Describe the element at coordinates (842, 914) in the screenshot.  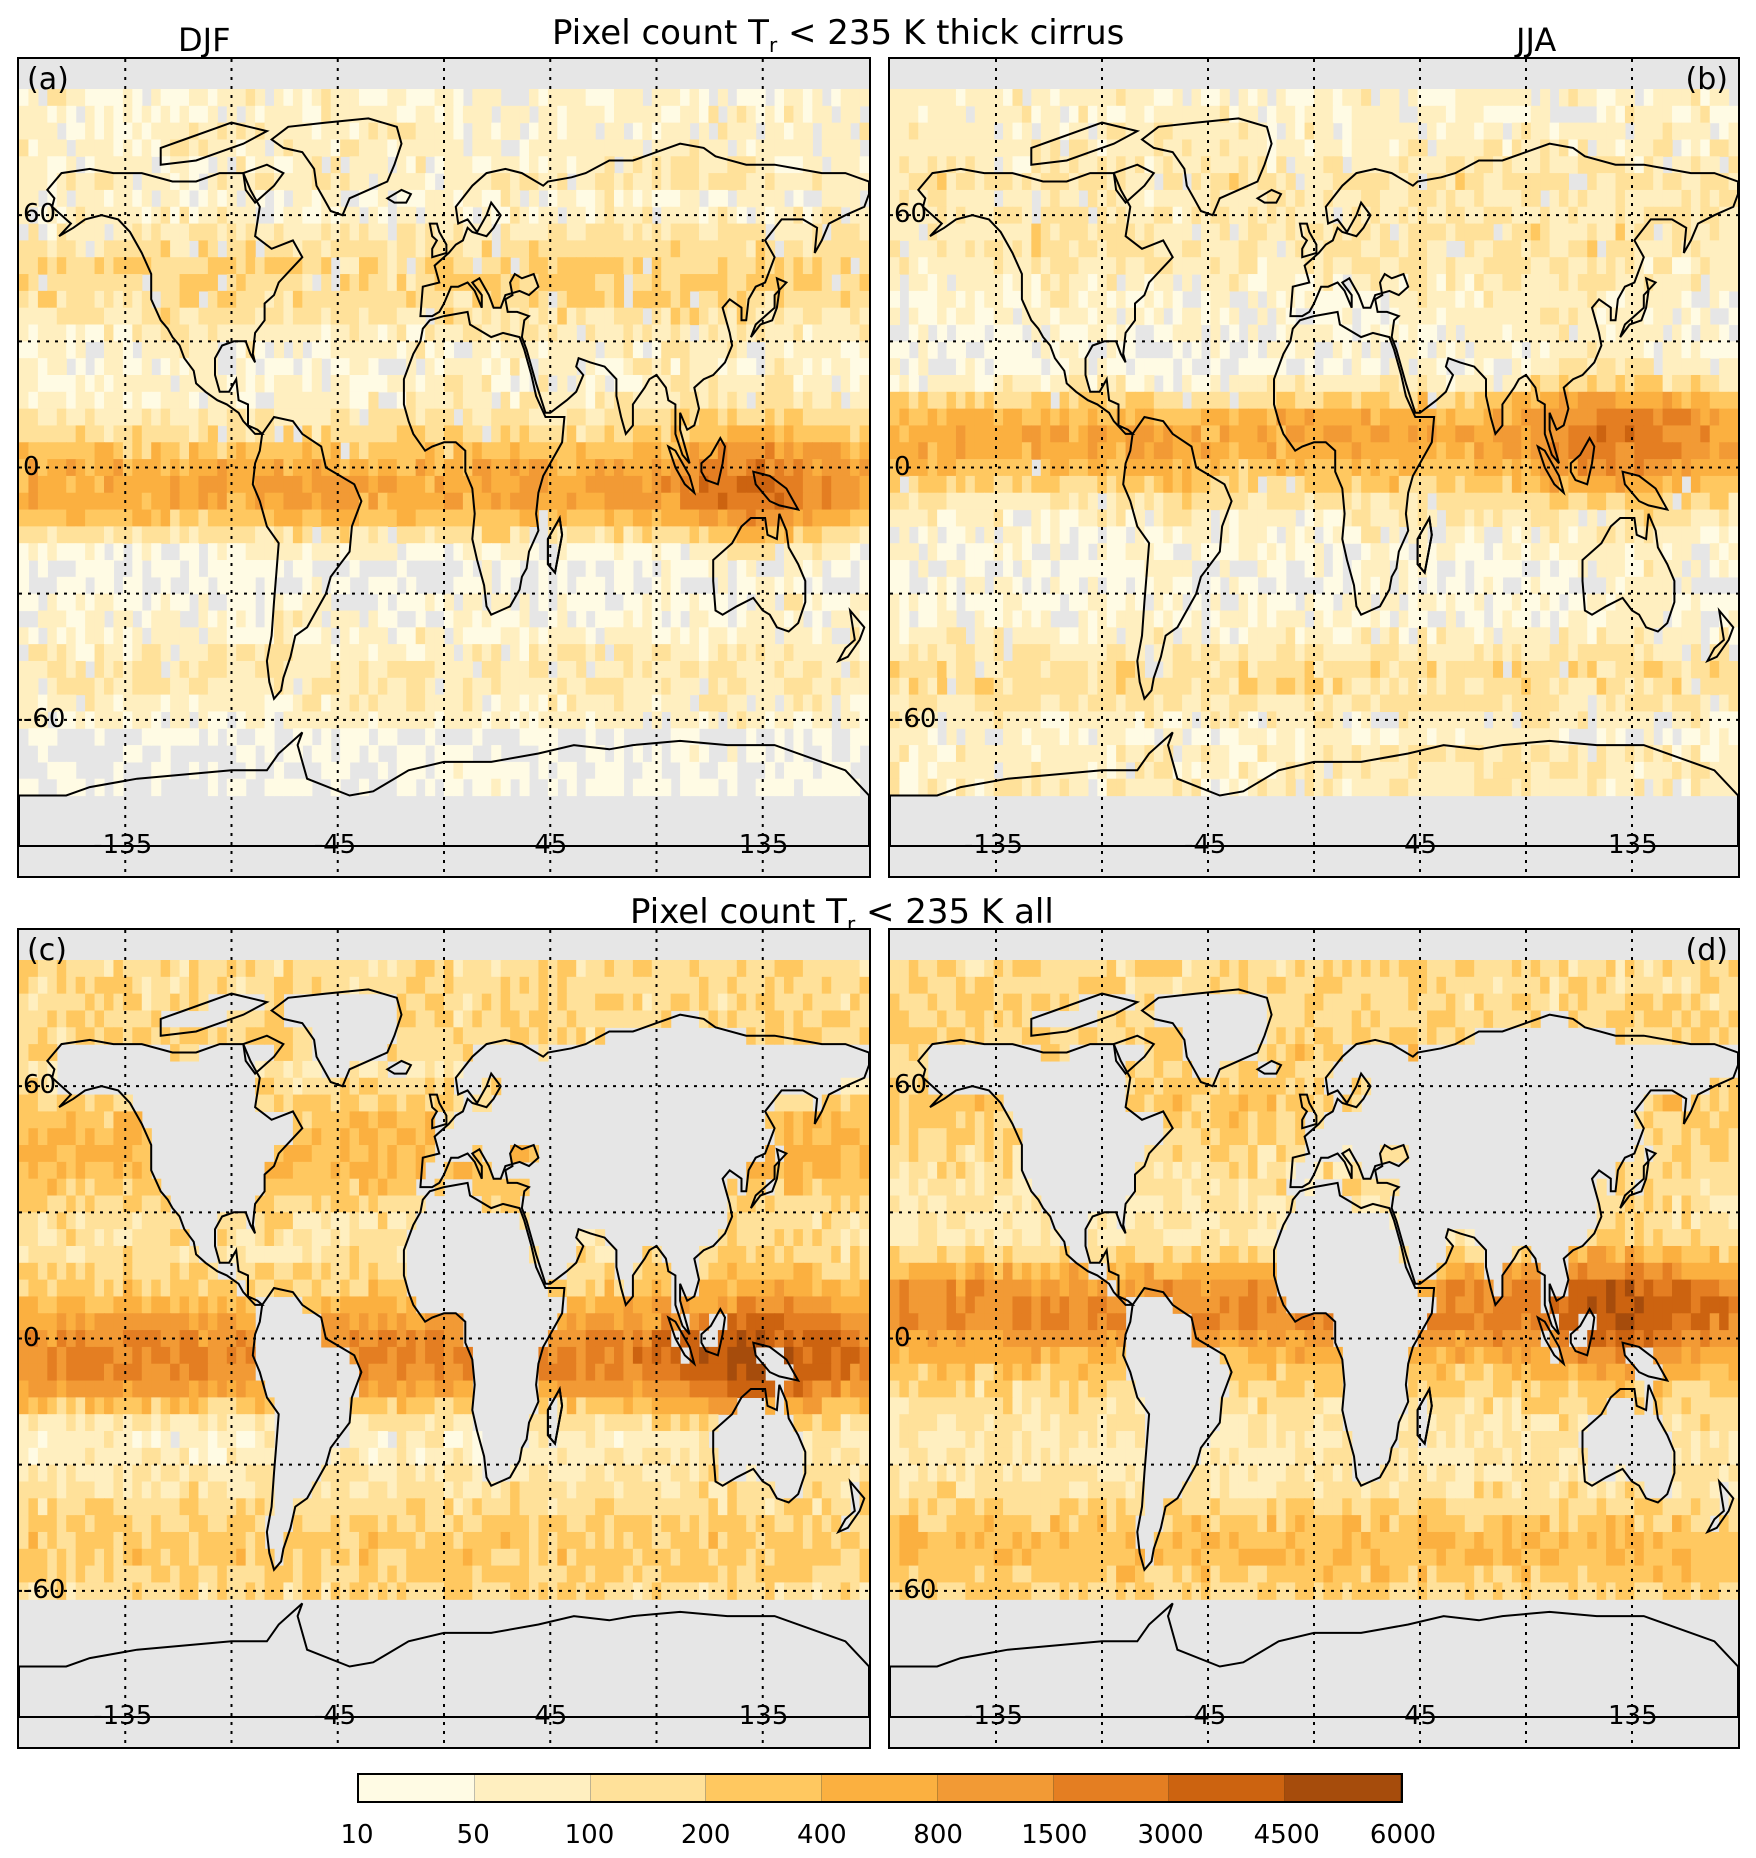
I see `figure-title-all: Pixel count Tr < 235 K all` at that location.